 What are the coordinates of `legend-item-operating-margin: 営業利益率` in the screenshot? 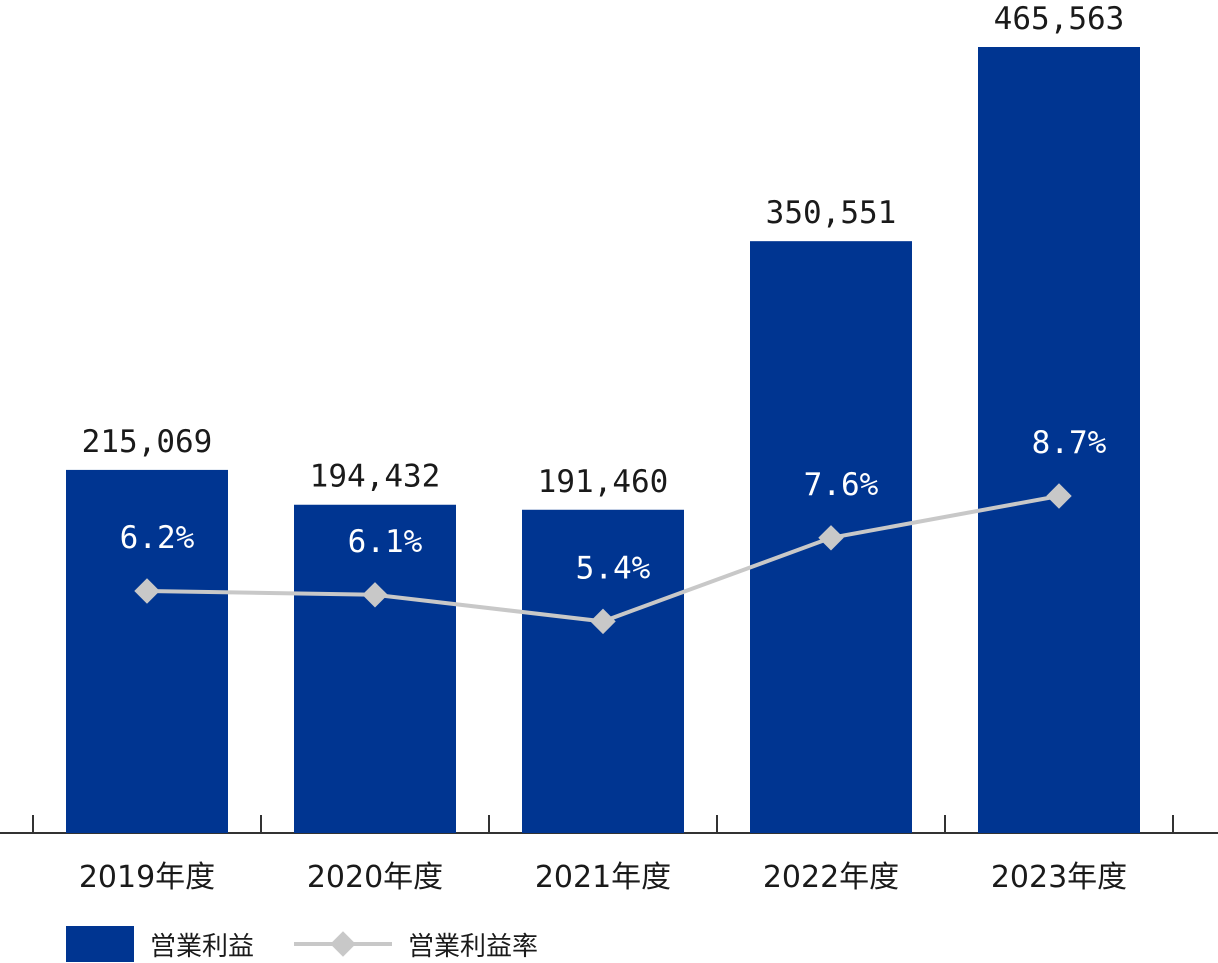 It's located at (416, 944).